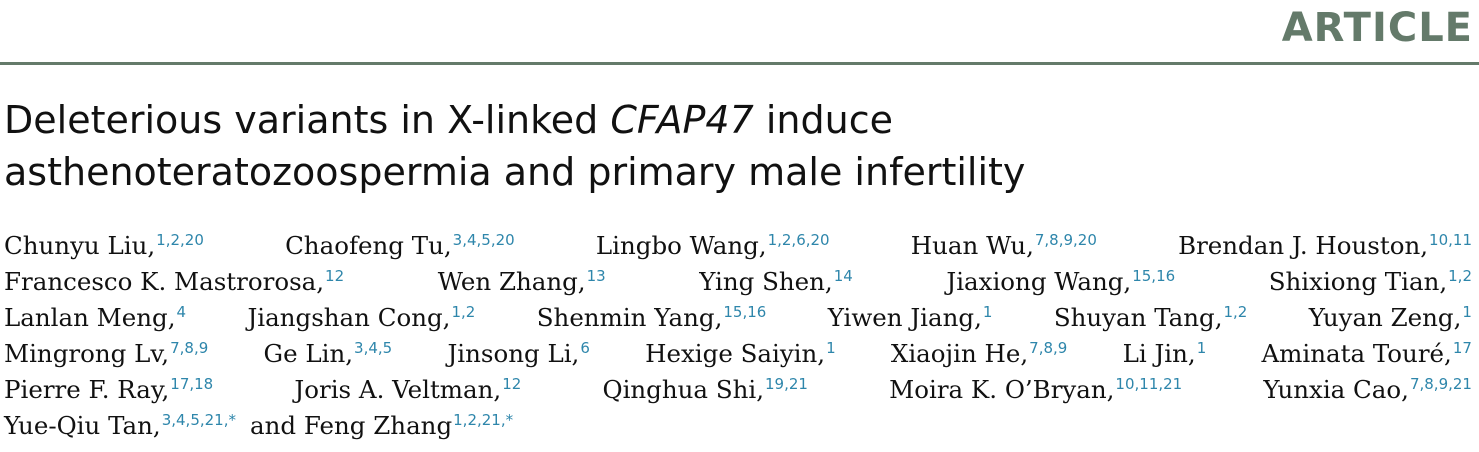  What do you see at coordinates (629, 317) in the screenshot?
I see `author-name-text: Shenmin Yang,` at bounding box center [629, 317].